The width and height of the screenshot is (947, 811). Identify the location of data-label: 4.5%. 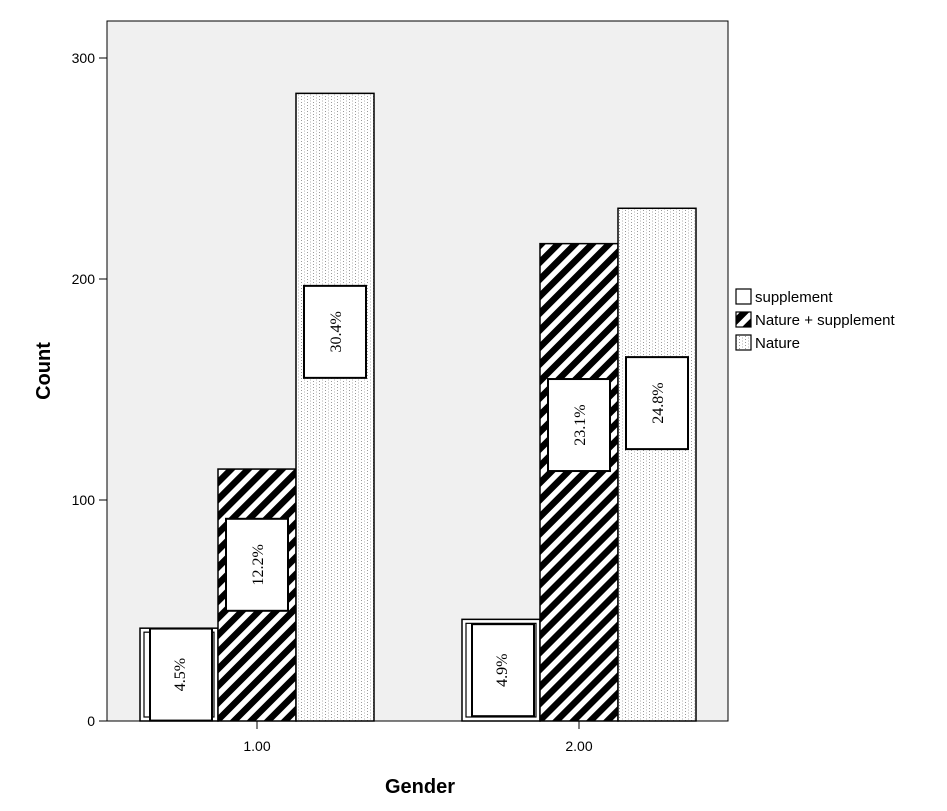
(180, 674).